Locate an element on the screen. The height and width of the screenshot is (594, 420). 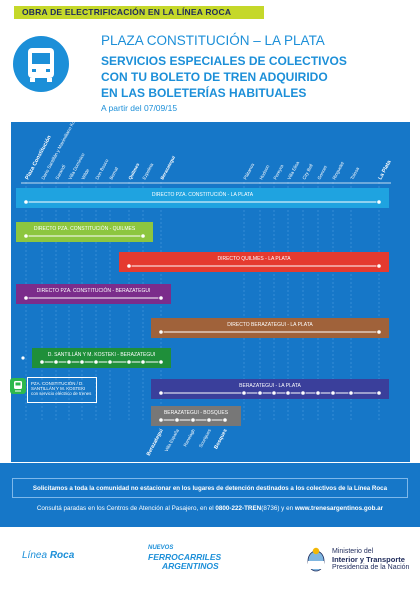
station-label-bottom: Ranelagh is located at coordinates (189, 438).